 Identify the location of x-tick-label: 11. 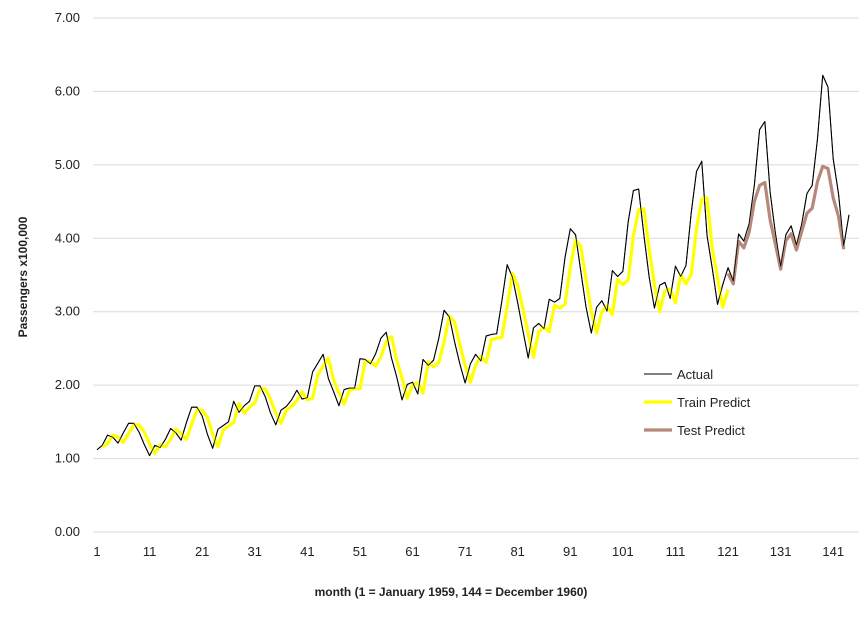
(150, 551).